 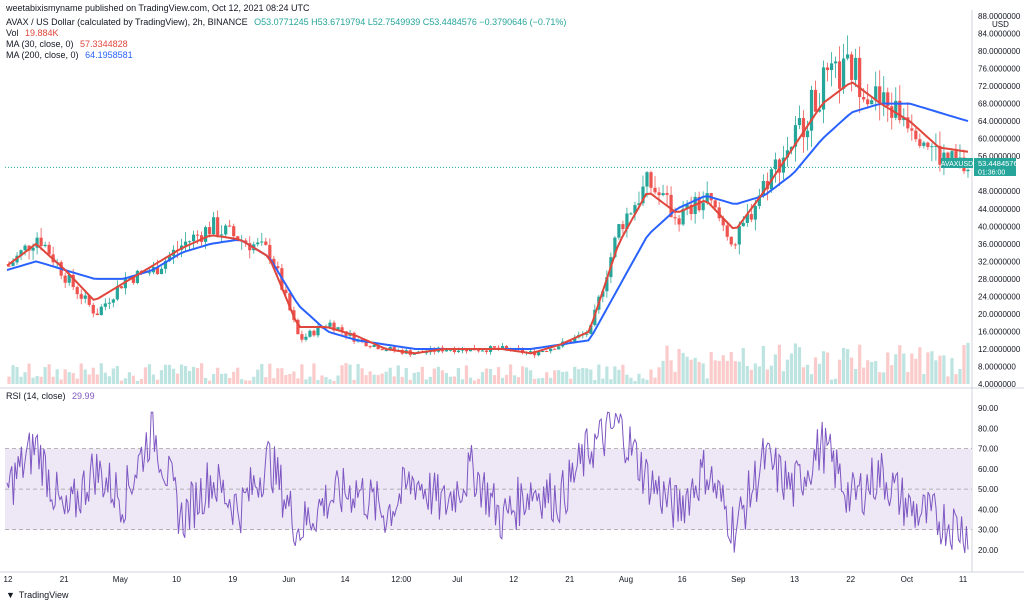 What do you see at coordinates (988, 479) in the screenshot?
I see `rsi-axis: 90.00 80.00 70.00 60.00 50.00 40.00 30.00 20.00` at bounding box center [988, 479].